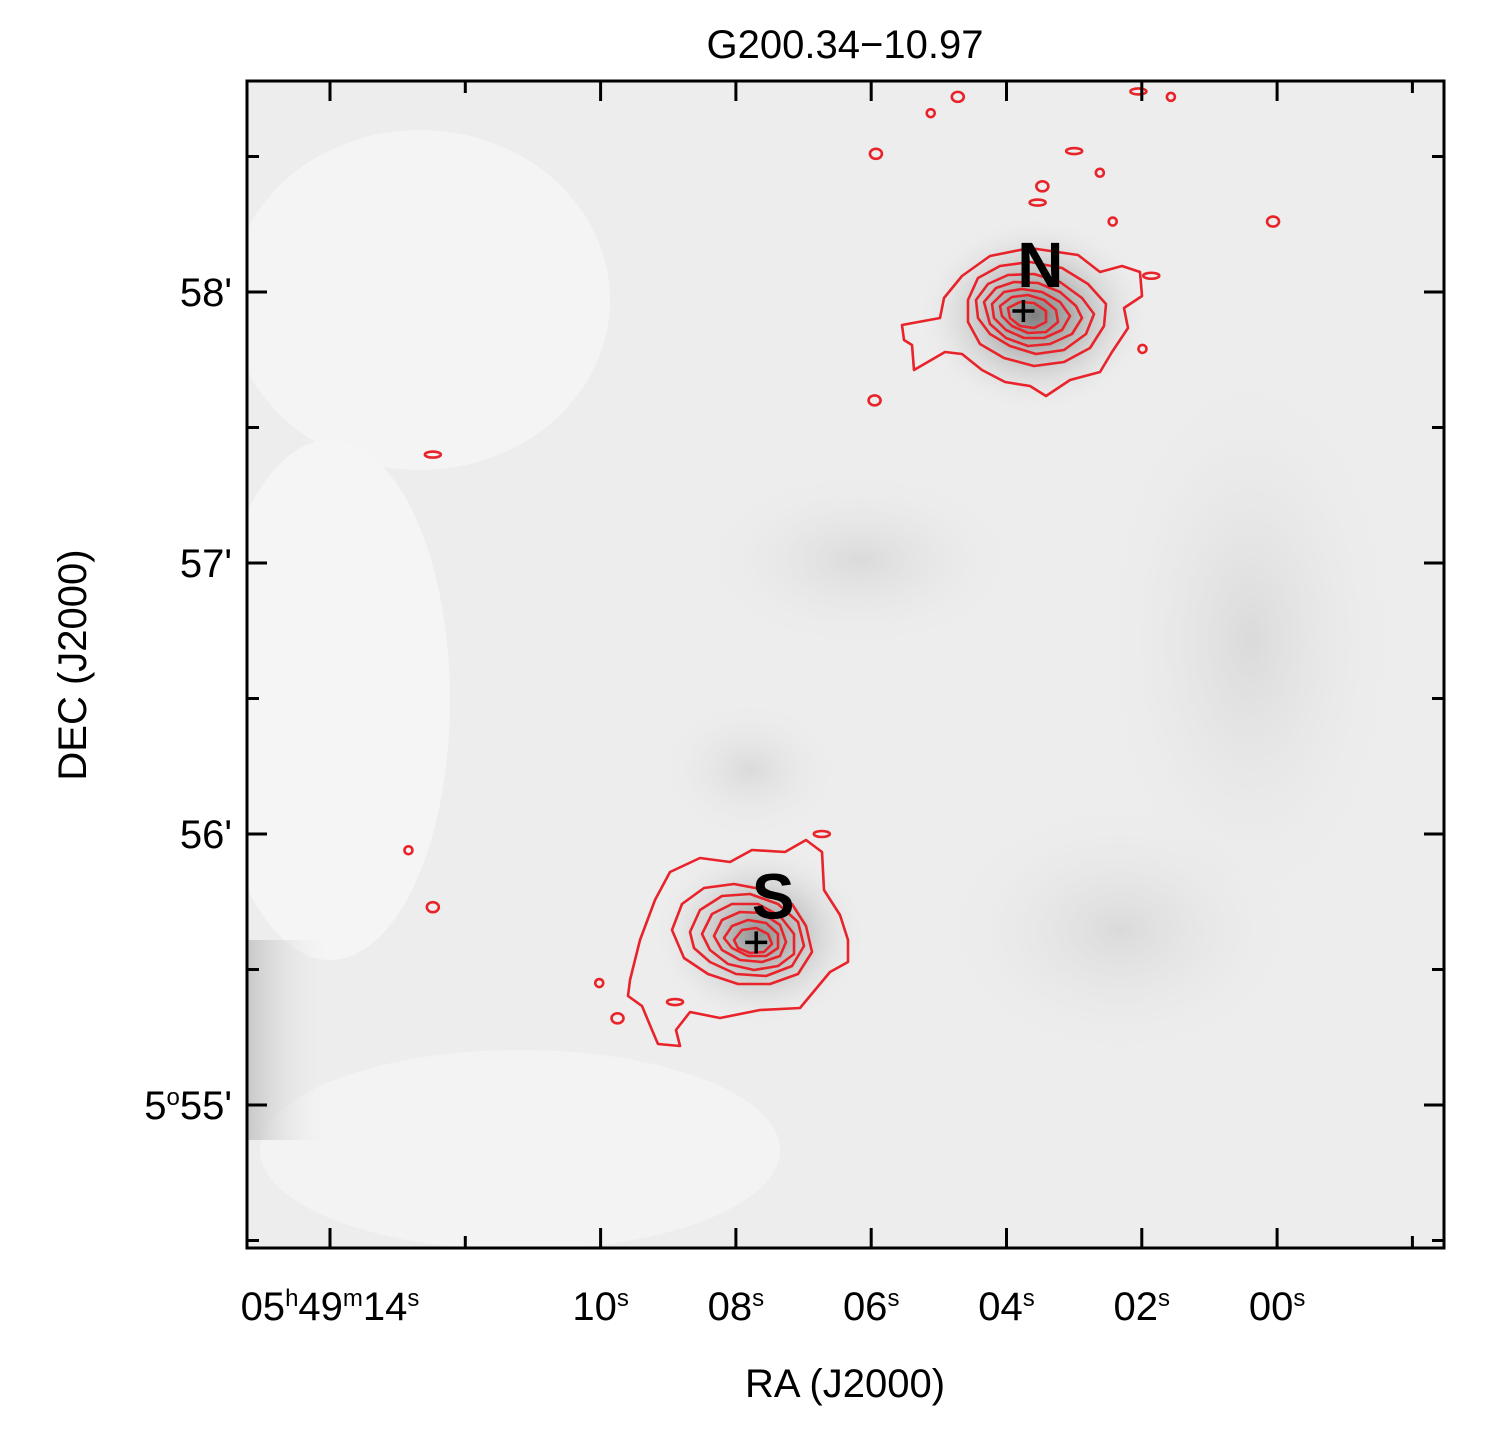 This screenshot has height=1432, width=1490. I want to click on y-tick-label: 5o55', so click(188, 1106).